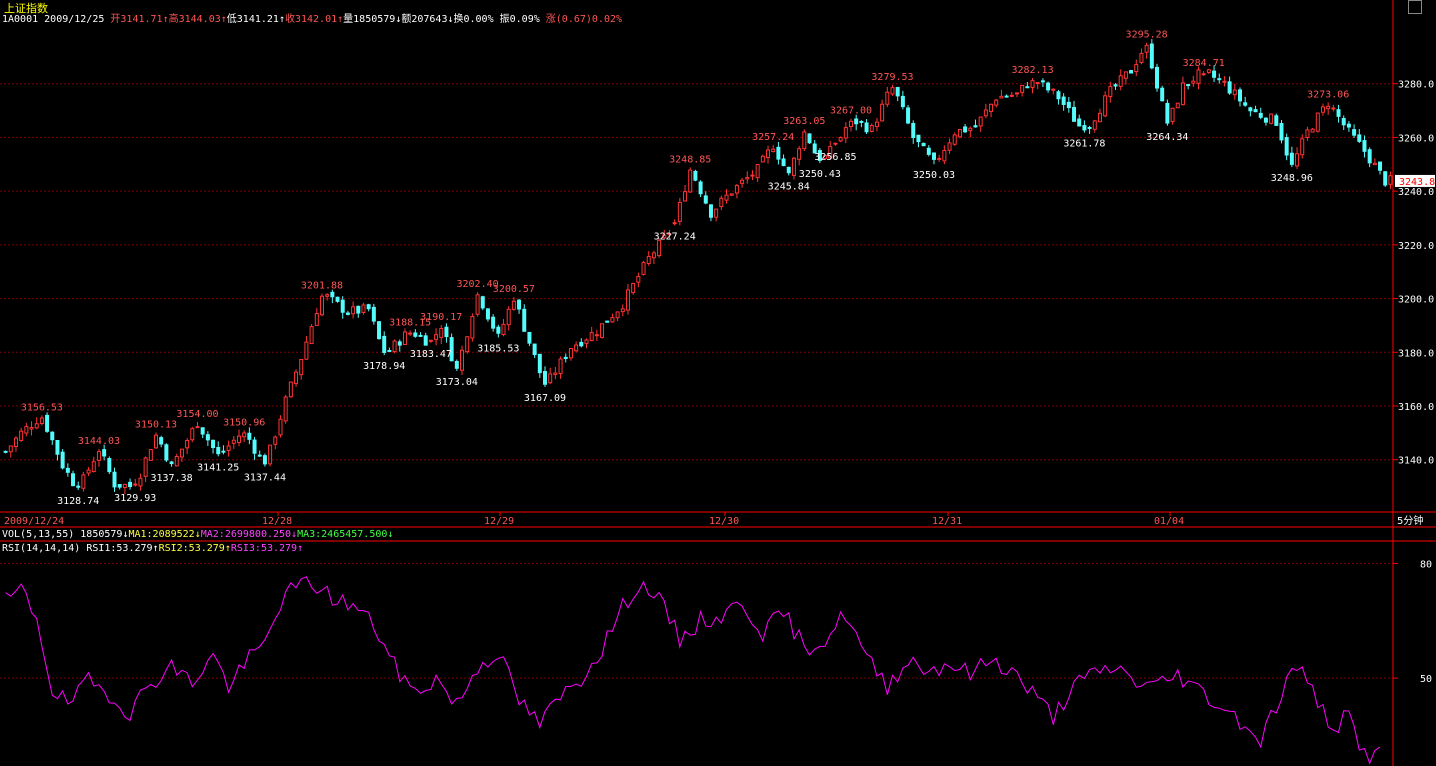 This screenshot has height=766, width=1436. What do you see at coordinates (289, 19) in the screenshot?
I see `close-label: 收` at bounding box center [289, 19].